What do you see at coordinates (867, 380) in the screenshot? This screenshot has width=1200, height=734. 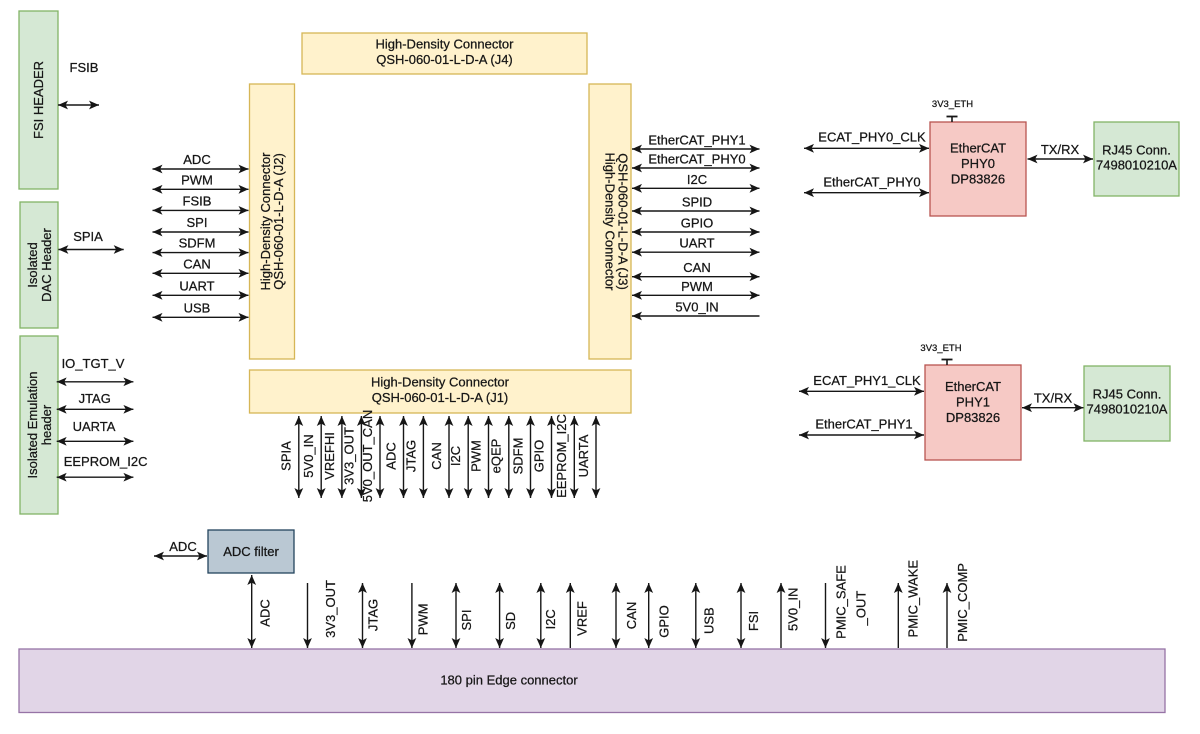 I see `svg-text: ECAT_PHY1_CLK` at bounding box center [867, 380].